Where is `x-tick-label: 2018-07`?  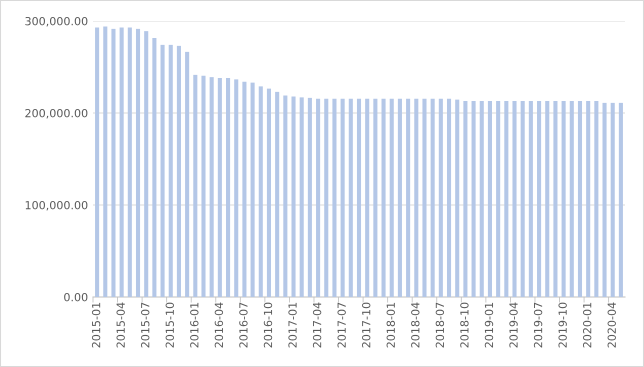 x-tick-label: 2018-07 is located at coordinates (440, 325).